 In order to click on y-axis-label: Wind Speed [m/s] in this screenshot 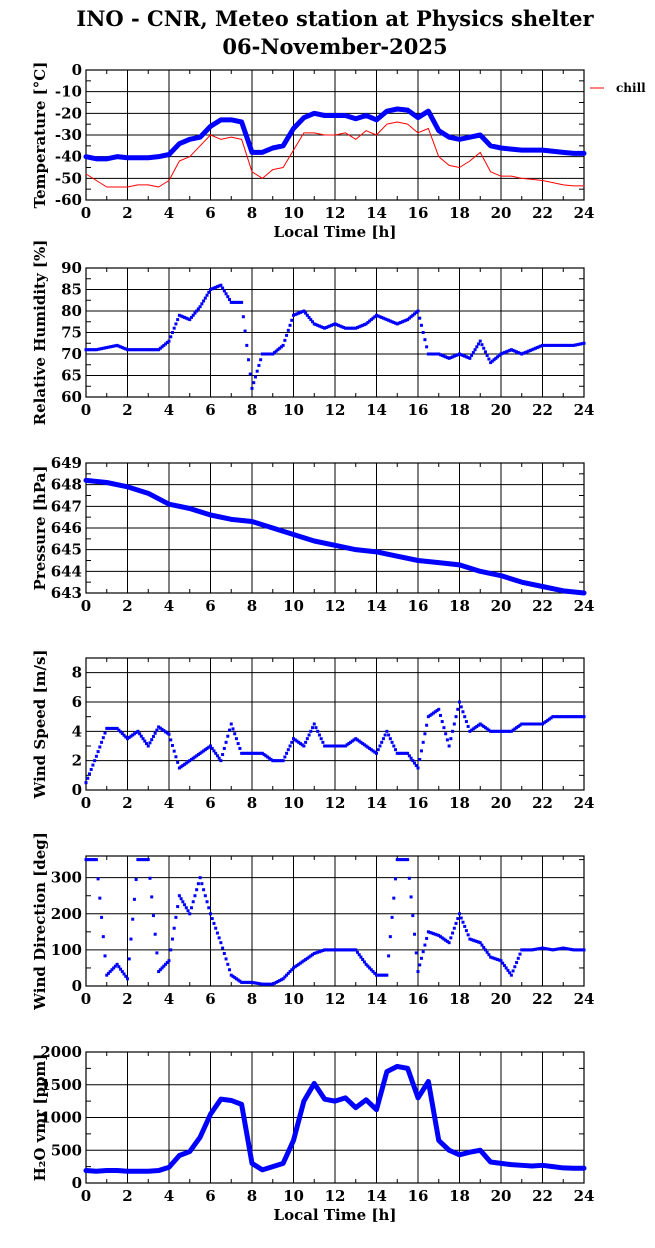, I will do `click(40, 724)`.